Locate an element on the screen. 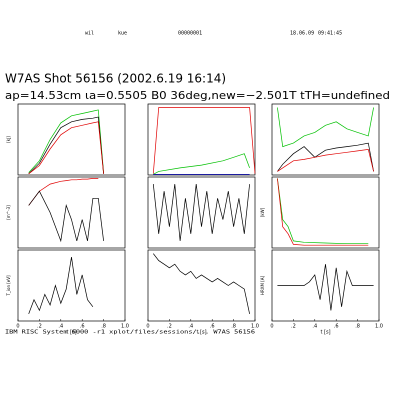 Image resolution: width=400 pixels, height=404 pixels. header-time: 09:41:45 is located at coordinates (330, 34).